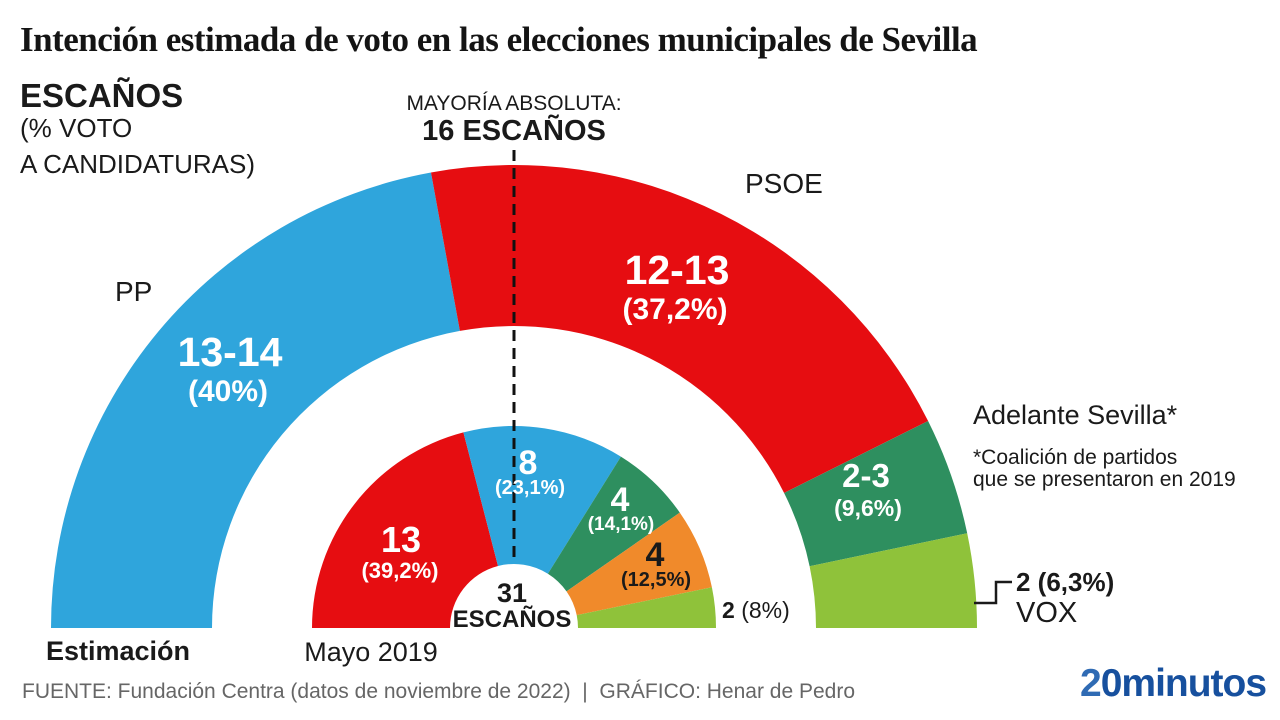 This screenshot has width=1280, height=720. Describe the element at coordinates (1047, 613) in the screenshot. I see `vox-label: VOX` at that location.